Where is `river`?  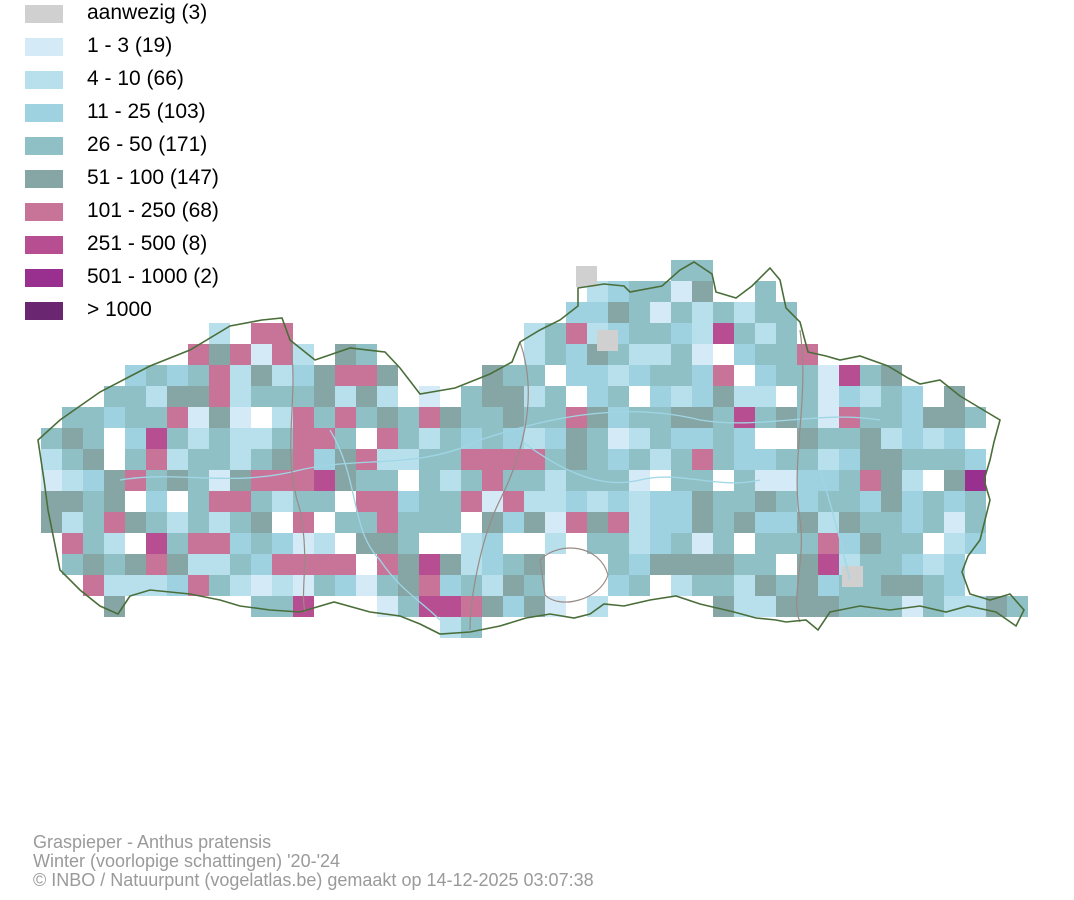
river is located at coordinates (500, 446).